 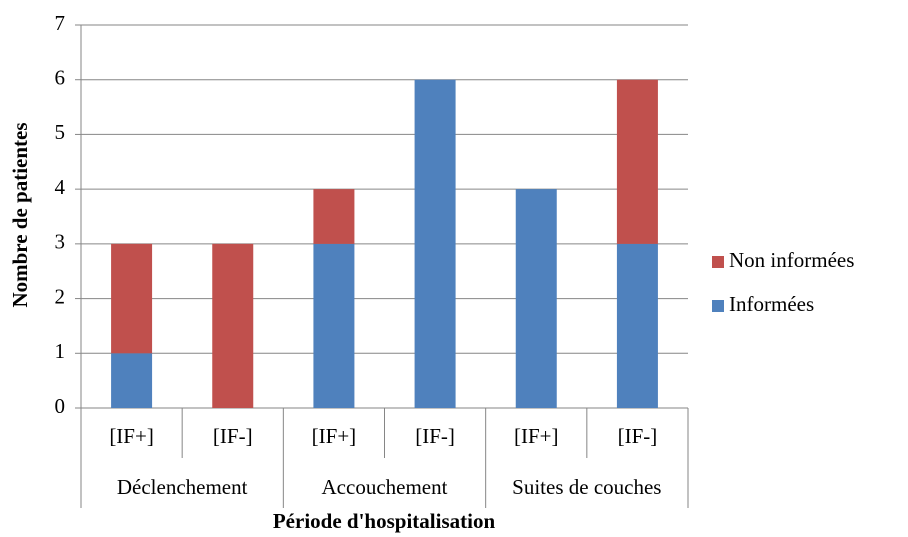 I want to click on group-label: Accouchement, so click(x=385, y=487).